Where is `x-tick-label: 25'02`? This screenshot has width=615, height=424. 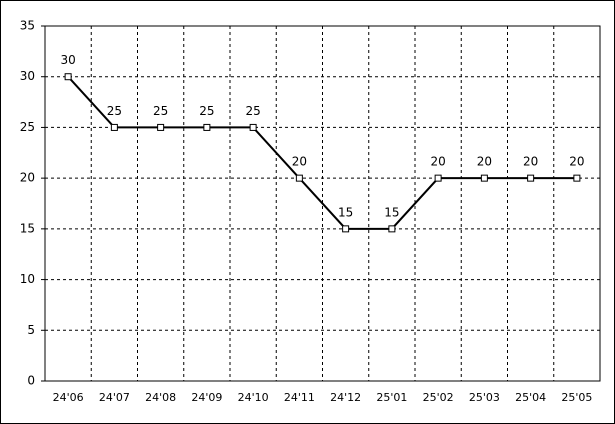
x-tick-label: 25'02 is located at coordinates (438, 397).